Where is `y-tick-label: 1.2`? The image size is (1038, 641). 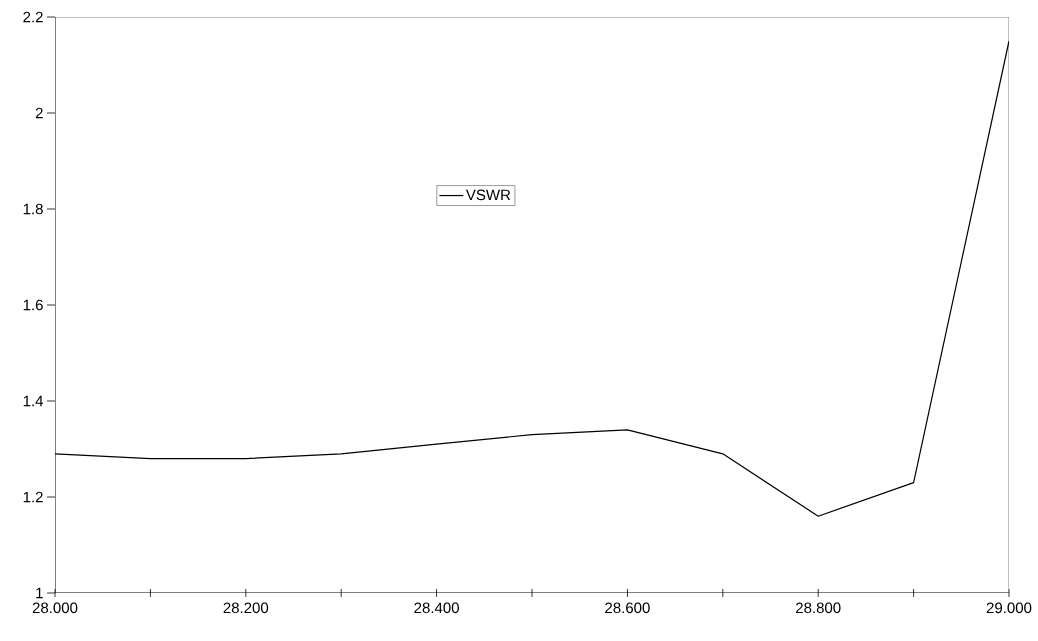 y-tick-label: 1.2 is located at coordinates (33, 497).